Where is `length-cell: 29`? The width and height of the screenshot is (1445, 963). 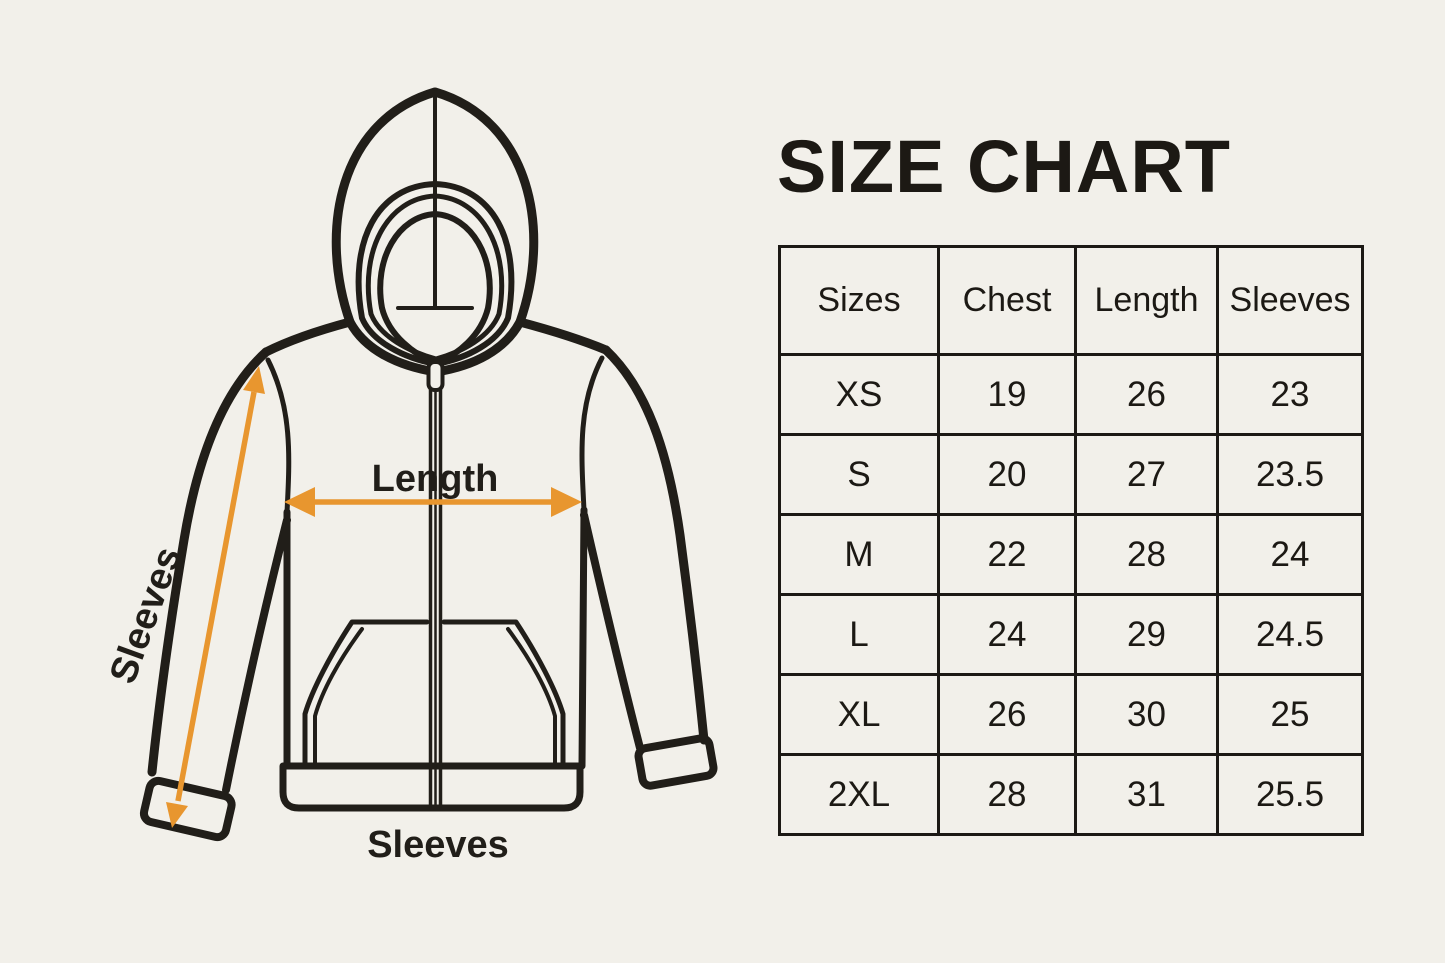 length-cell: 29 is located at coordinates (1146, 634).